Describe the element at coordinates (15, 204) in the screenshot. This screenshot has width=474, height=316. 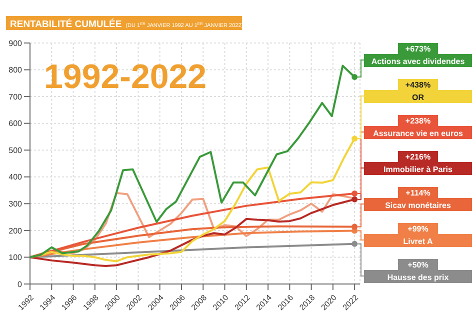
I see `y-tick-label: 300` at that location.